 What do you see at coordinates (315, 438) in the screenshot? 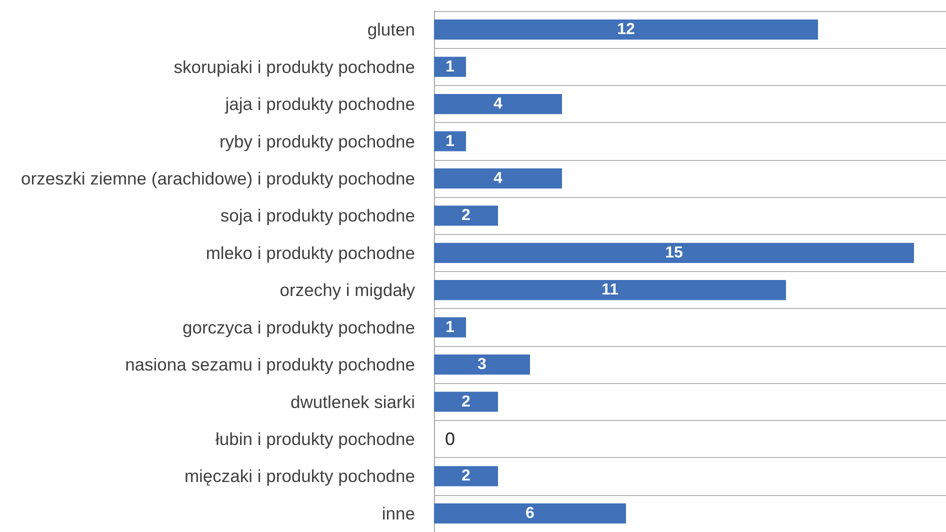
I see `y-tick-label: łubin i produkty pochodne` at bounding box center [315, 438].